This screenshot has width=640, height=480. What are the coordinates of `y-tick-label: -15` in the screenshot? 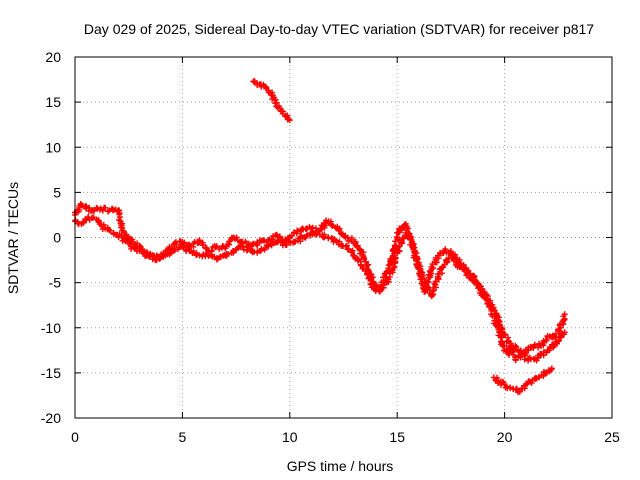 It's located at (51, 373).